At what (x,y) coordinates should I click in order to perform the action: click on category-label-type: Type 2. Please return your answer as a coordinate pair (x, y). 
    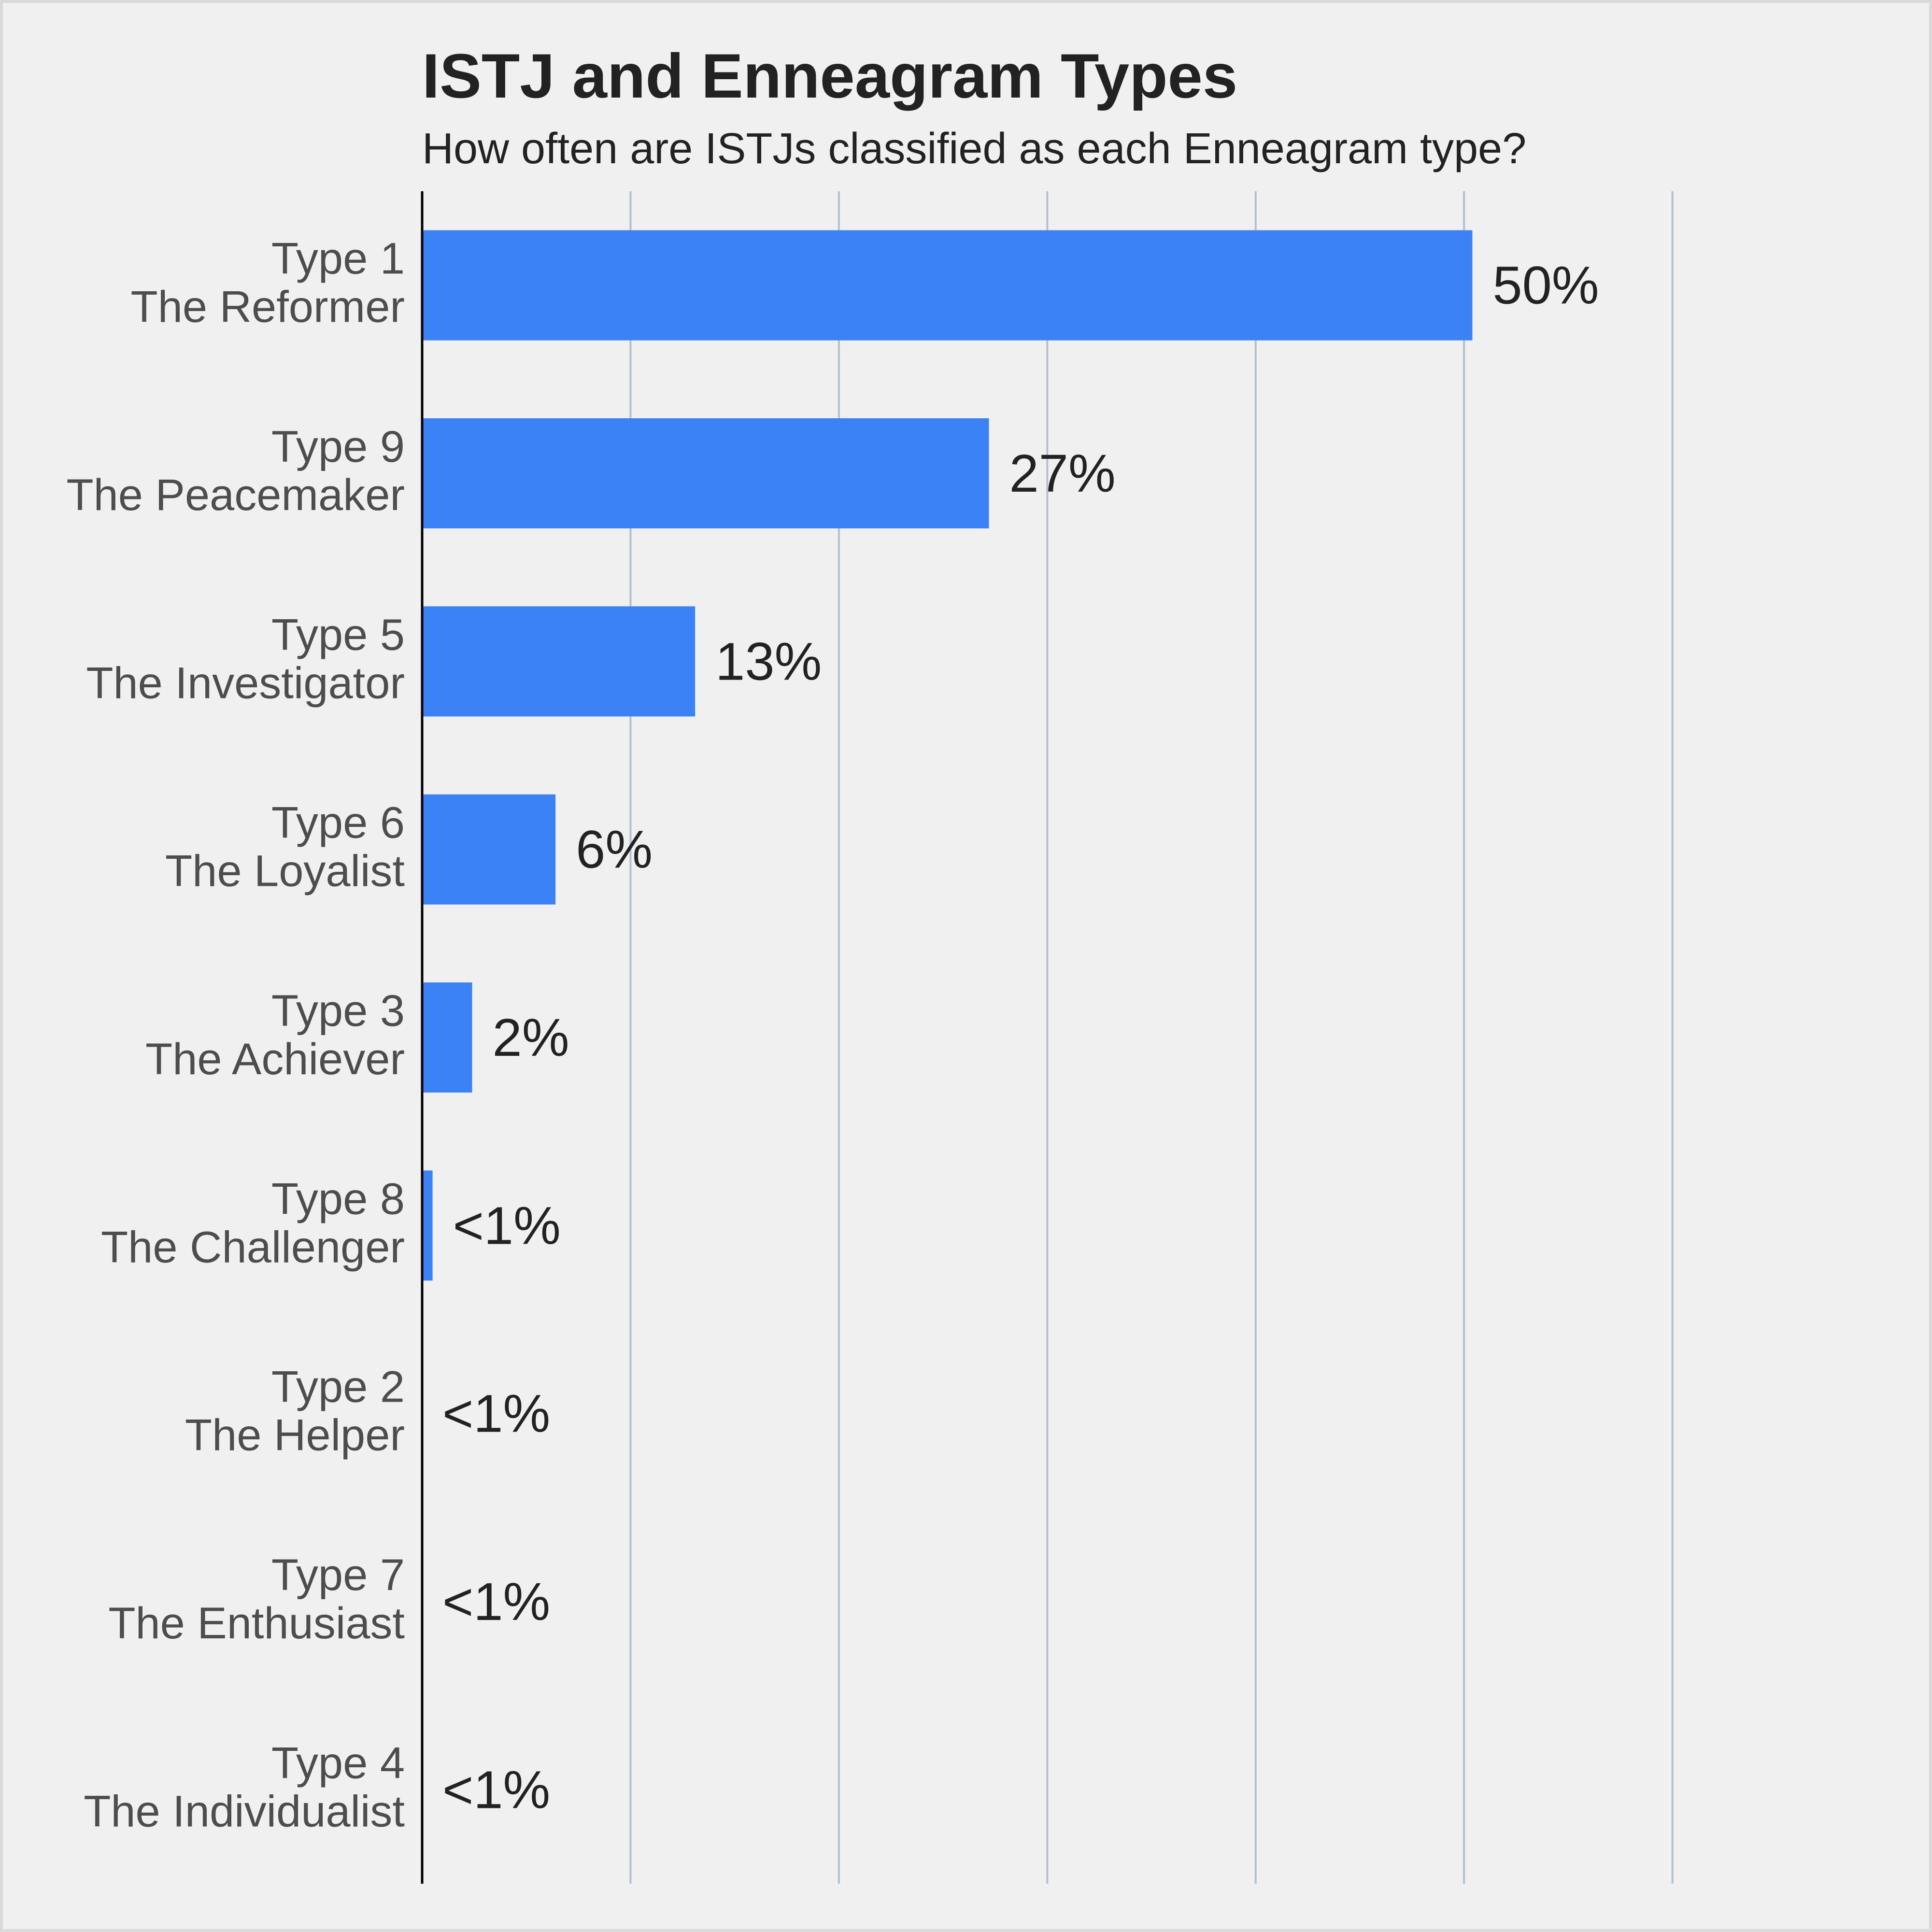
    Looking at the image, I should click on (338, 1387).